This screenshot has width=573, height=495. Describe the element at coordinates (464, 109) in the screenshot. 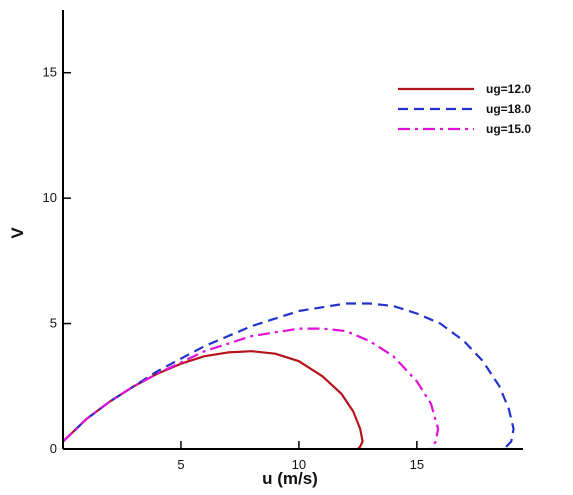

I see `legend: ug=12.0 ug=18.0 ug=15.0` at that location.